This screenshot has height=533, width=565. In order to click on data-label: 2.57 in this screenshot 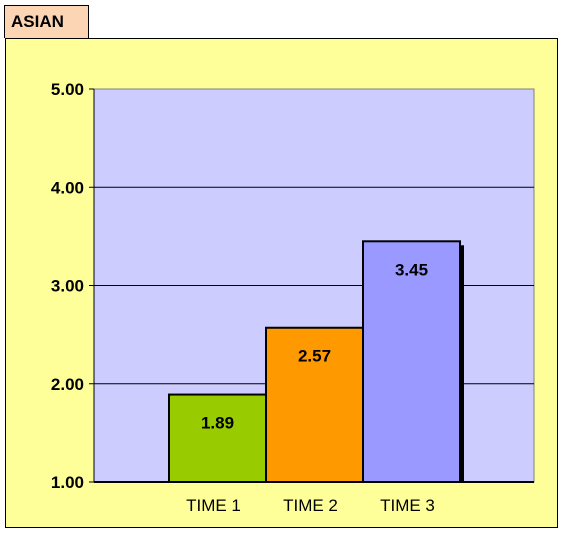, I will do `click(314, 356)`.